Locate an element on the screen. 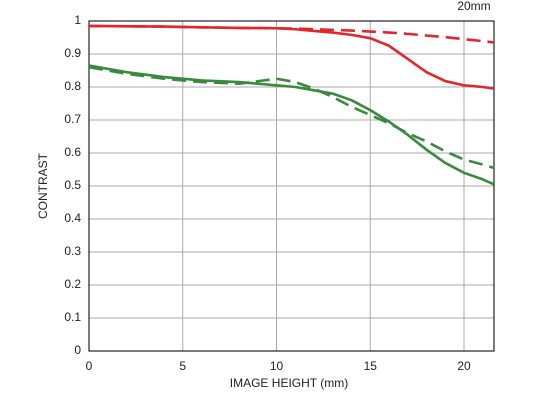 Image resolution: width=533 pixels, height=400 pixels. y-tick-label: 0.7 is located at coordinates (72, 119).